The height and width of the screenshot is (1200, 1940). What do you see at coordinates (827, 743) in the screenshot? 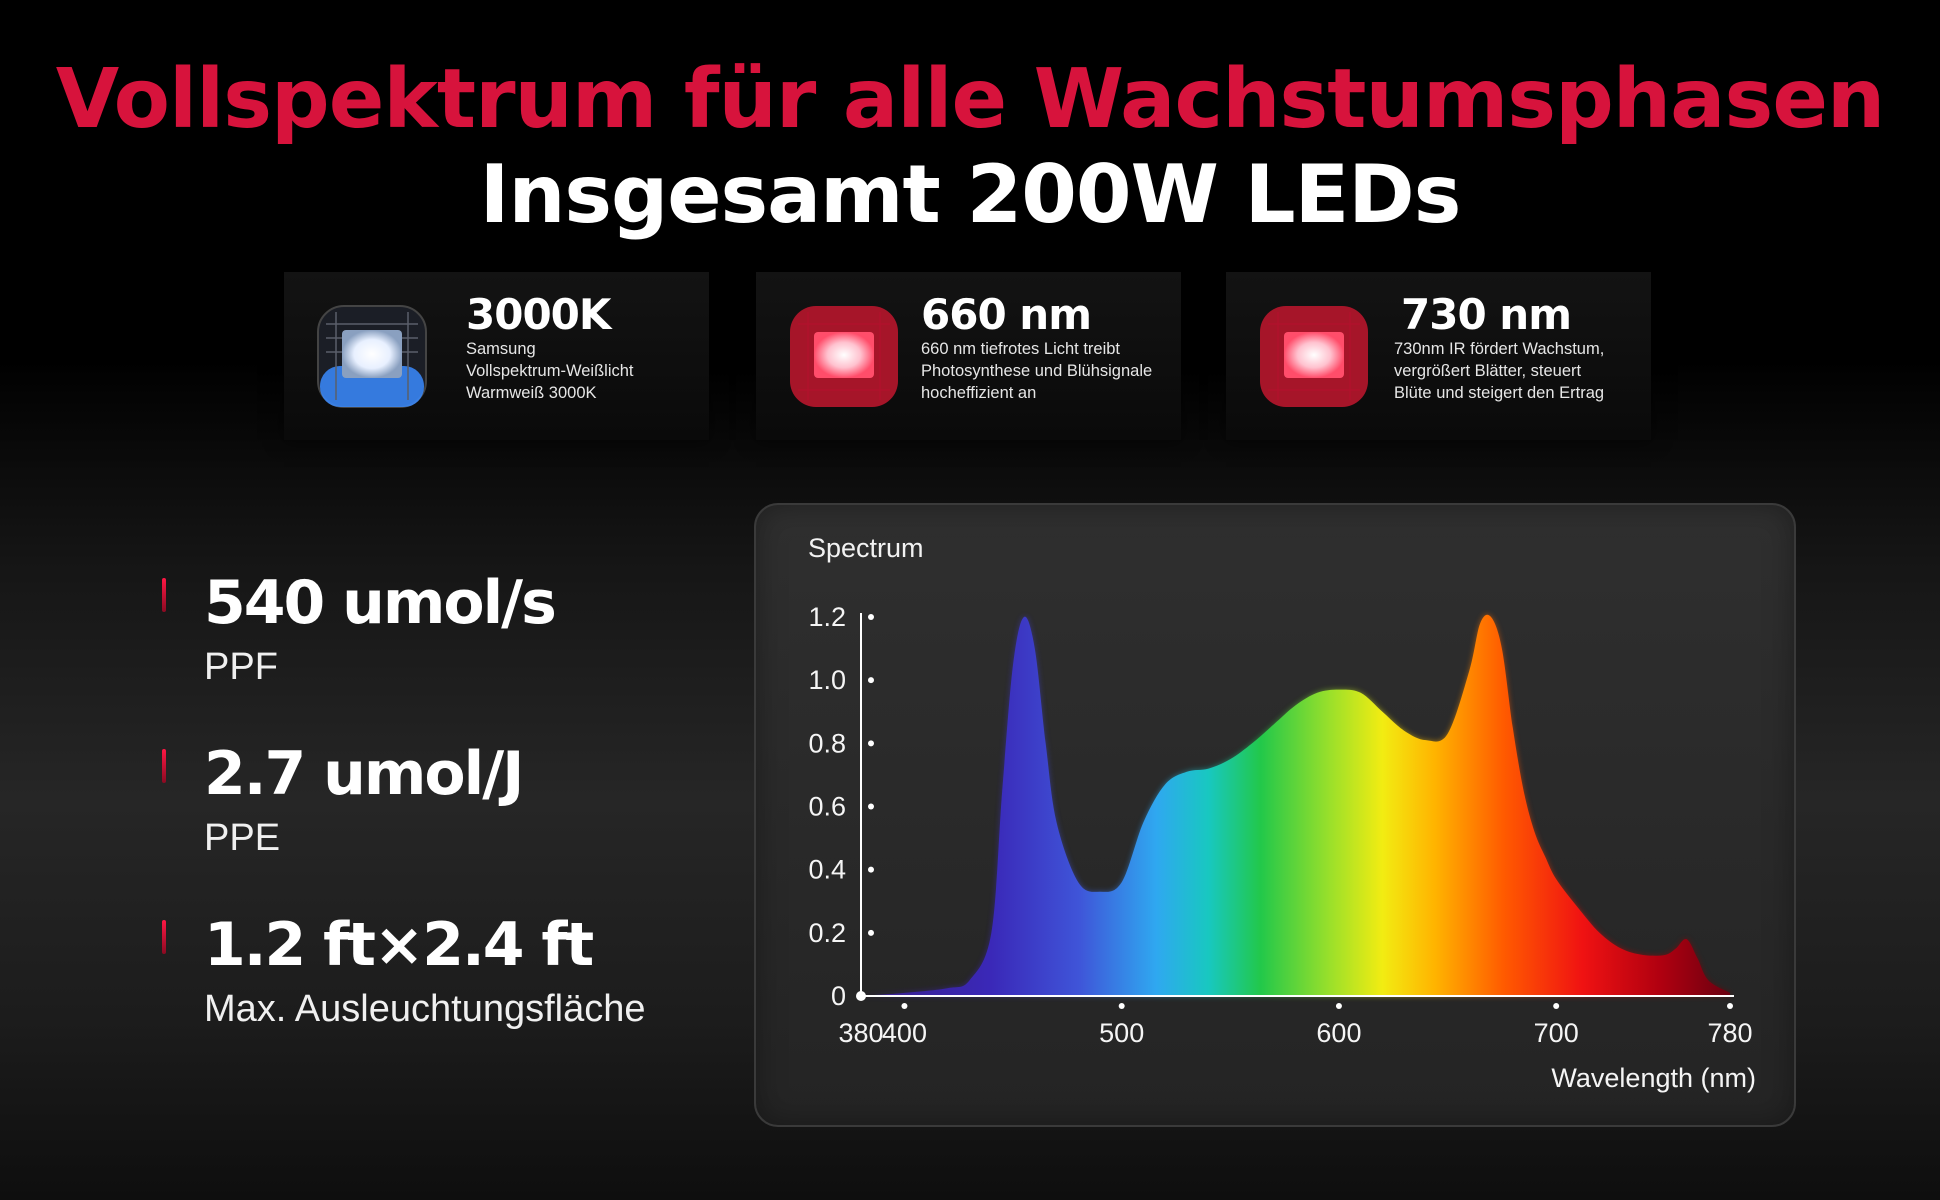
I see `y-tick-label: 0.8` at bounding box center [827, 743].